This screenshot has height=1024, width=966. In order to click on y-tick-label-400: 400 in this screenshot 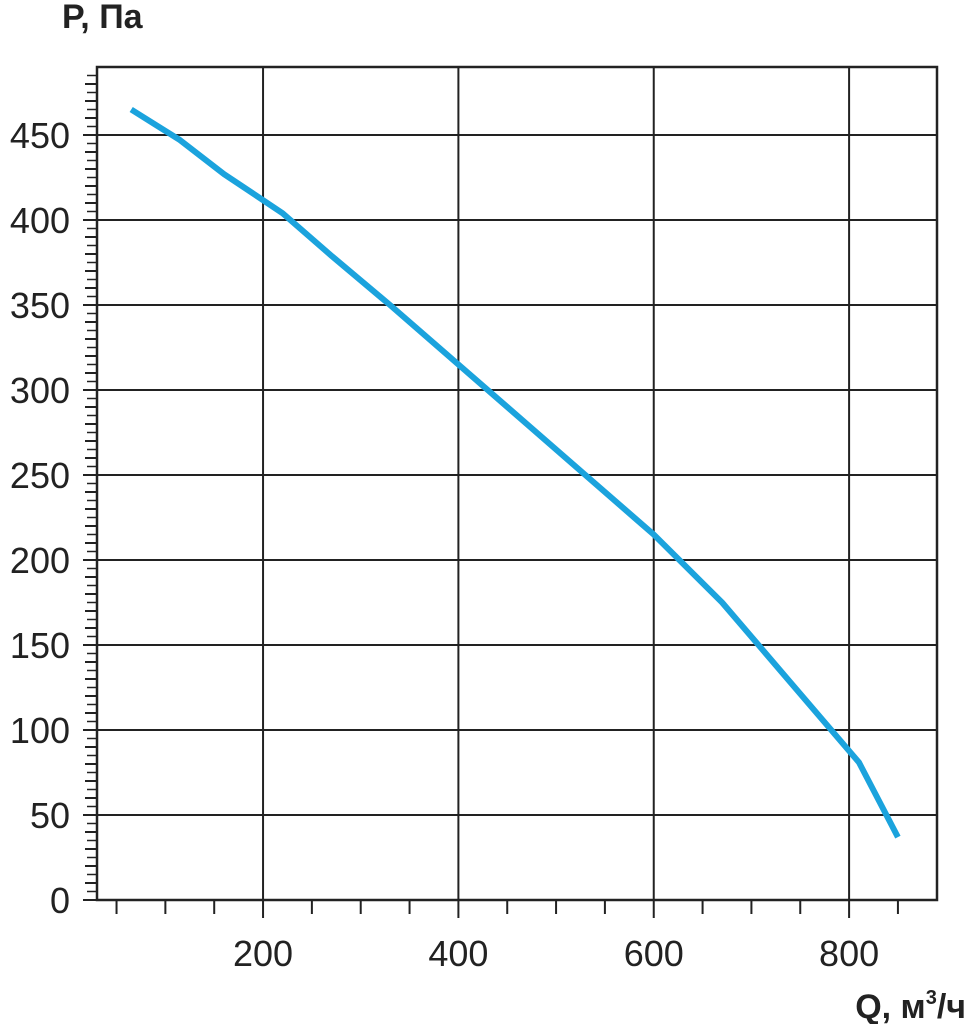, I will do `click(40, 220)`.